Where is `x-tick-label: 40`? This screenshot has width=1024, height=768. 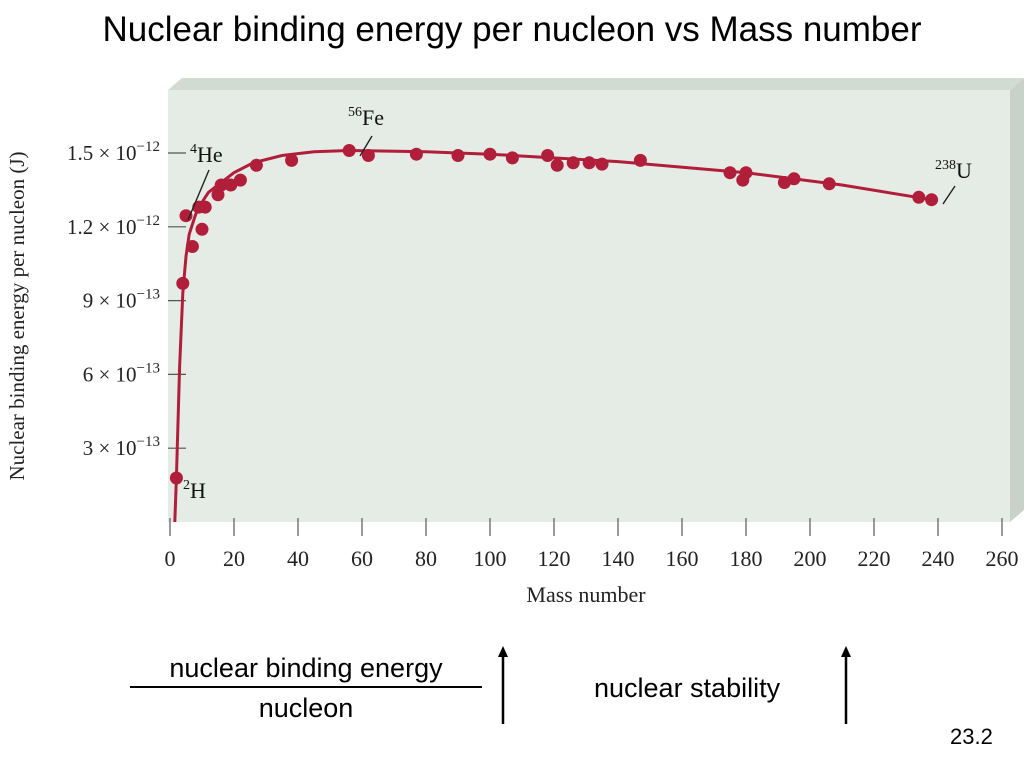 x-tick-label: 40 is located at coordinates (298, 558).